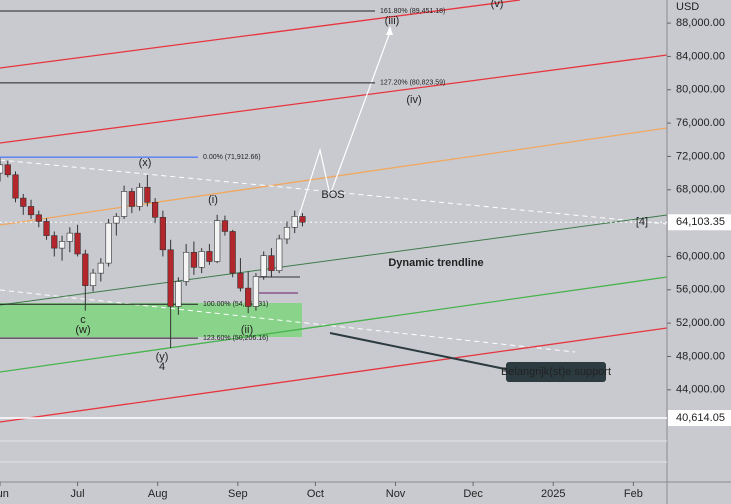  Describe the element at coordinates (78, 494) in the screenshot. I see `x-tick-label: Jul` at that location.